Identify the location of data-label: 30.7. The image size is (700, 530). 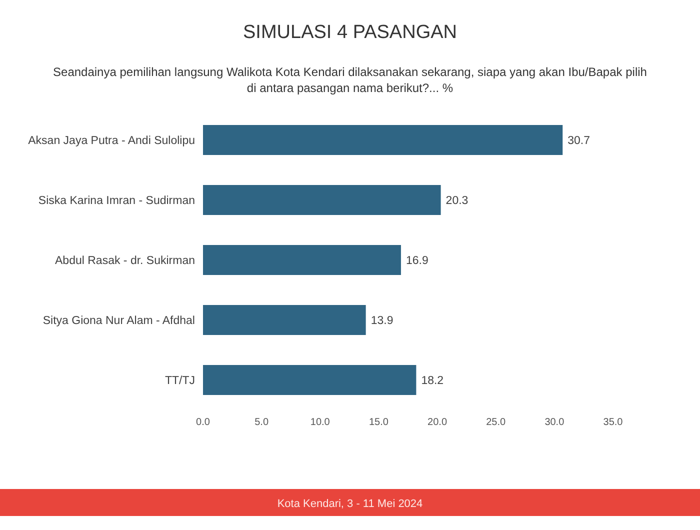
(579, 141).